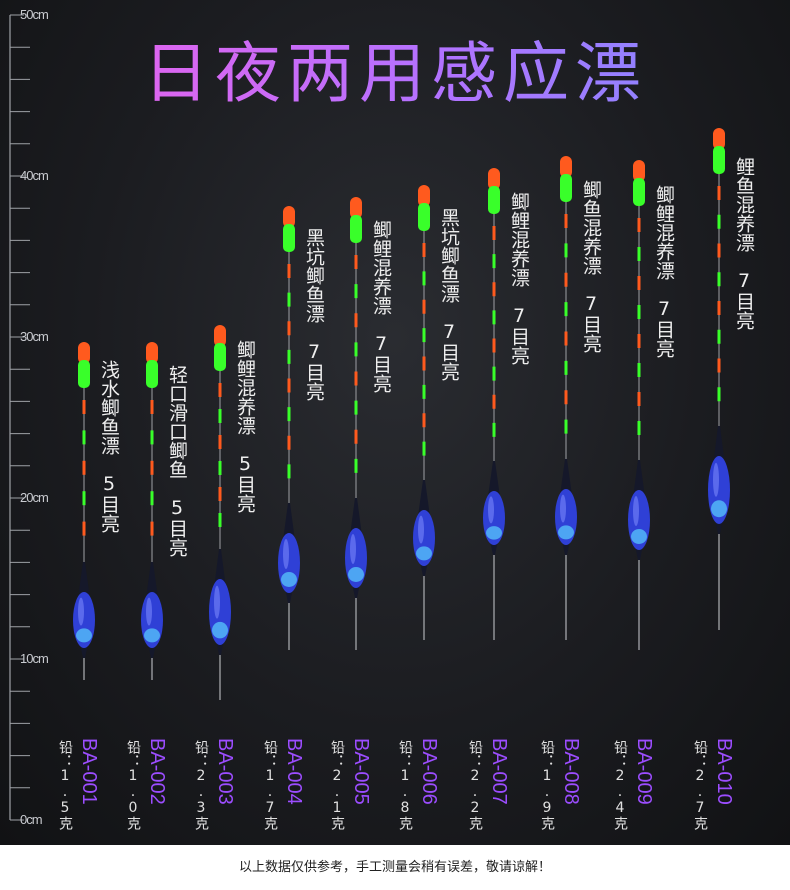 This screenshot has width=790, height=890. I want to click on float-model: BA-002, so click(157, 771).